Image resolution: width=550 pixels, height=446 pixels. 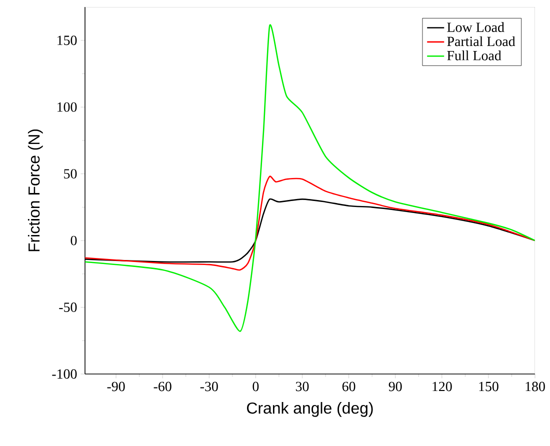 What do you see at coordinates (481, 41) in the screenshot?
I see `legend-label: Partial Load` at bounding box center [481, 41].